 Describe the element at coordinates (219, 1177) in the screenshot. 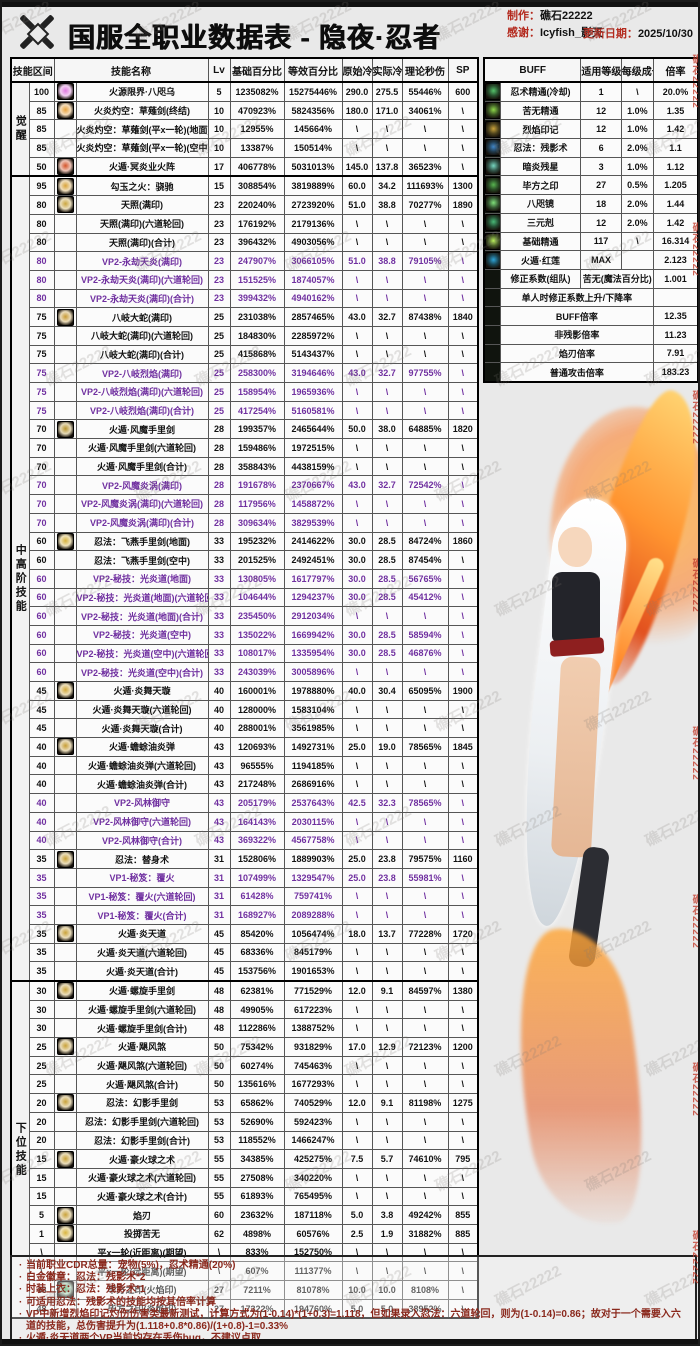

I see `skill-lv-cell: 55` at that location.